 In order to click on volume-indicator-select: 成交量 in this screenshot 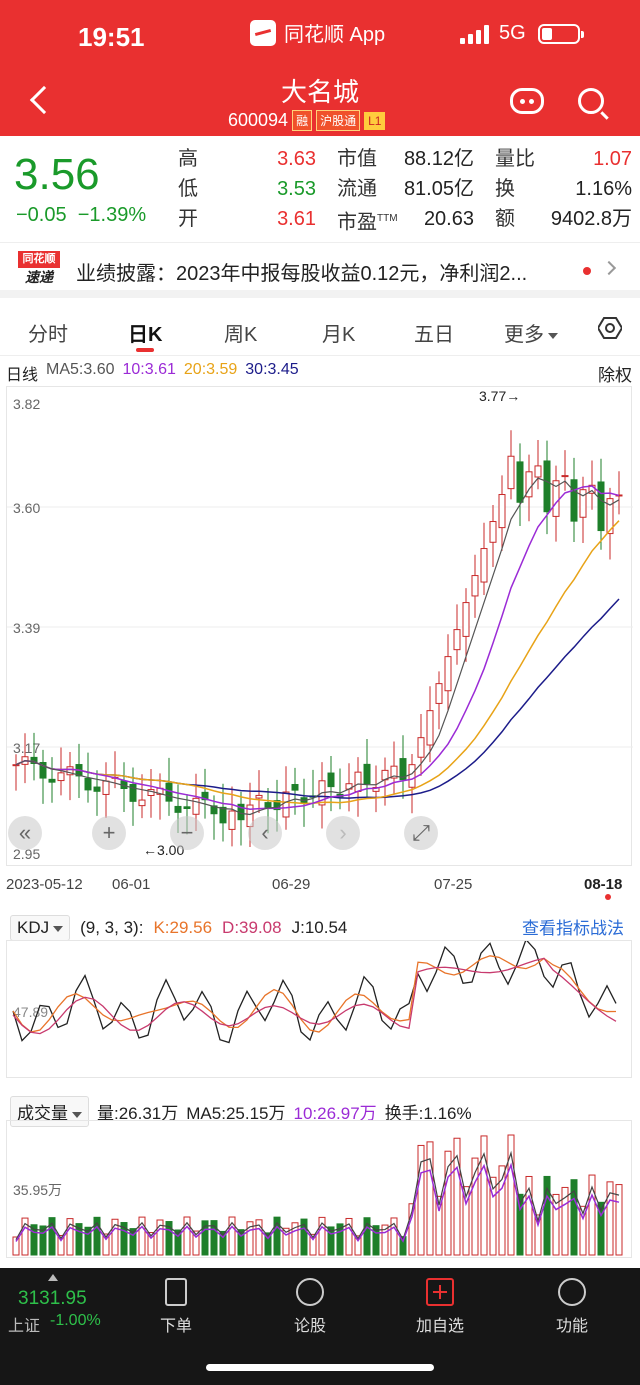, I will do `click(49, 1111)`.